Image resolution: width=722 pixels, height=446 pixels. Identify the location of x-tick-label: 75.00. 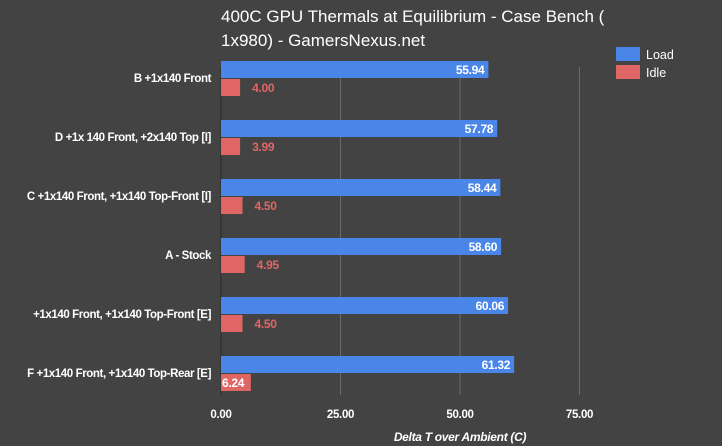
(579, 415).